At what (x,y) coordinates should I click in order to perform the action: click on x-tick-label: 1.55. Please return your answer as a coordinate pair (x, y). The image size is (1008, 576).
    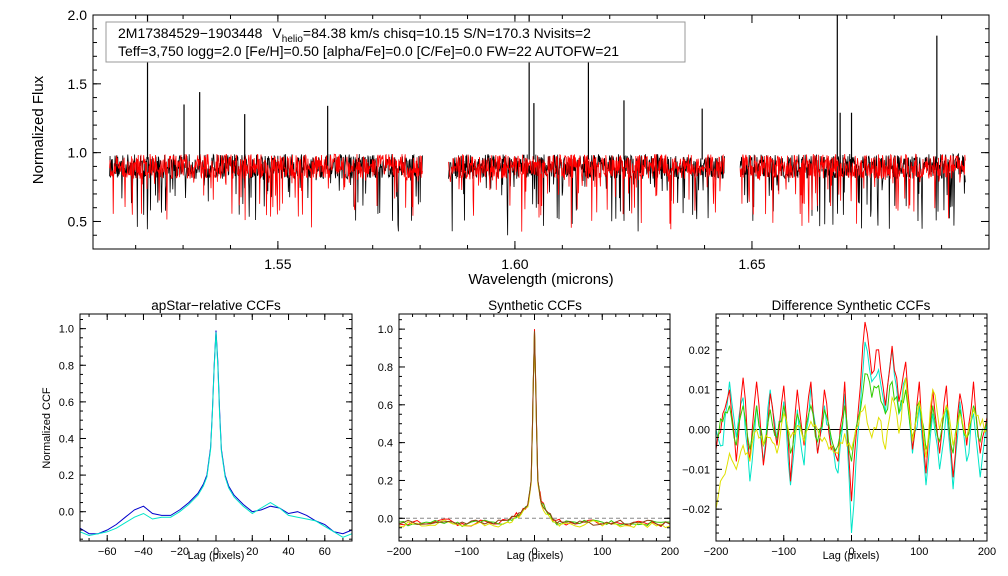
    Looking at the image, I should click on (277, 264).